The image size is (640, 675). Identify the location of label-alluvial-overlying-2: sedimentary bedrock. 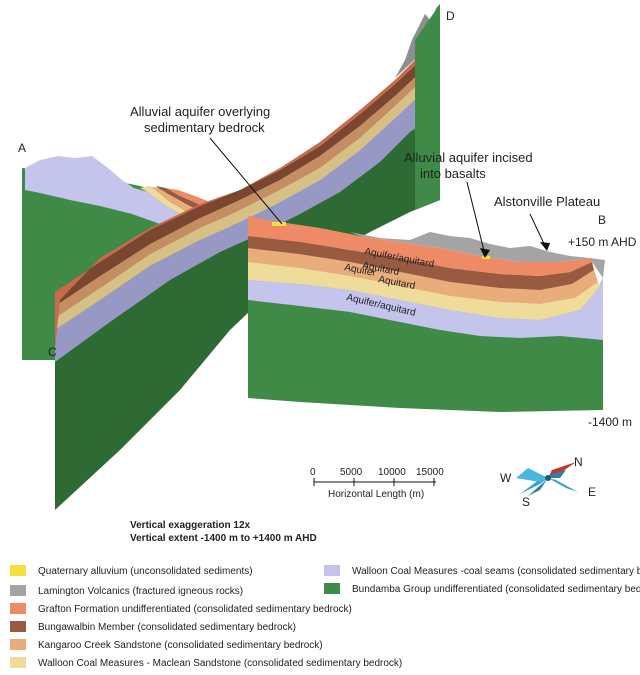
(204, 127).